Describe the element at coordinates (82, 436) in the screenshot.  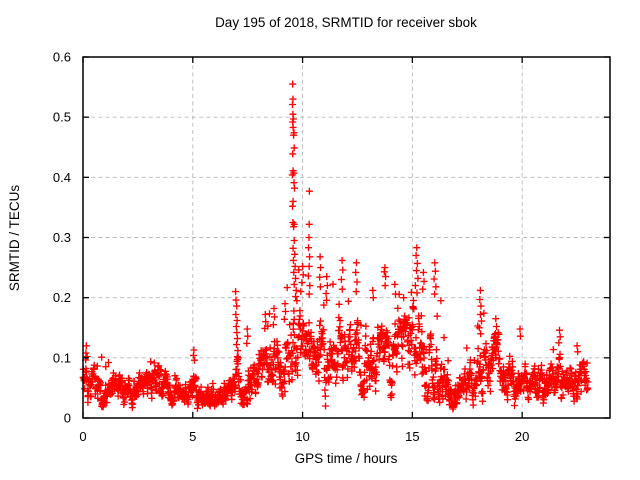
I see `x-tick-label: 0` at that location.